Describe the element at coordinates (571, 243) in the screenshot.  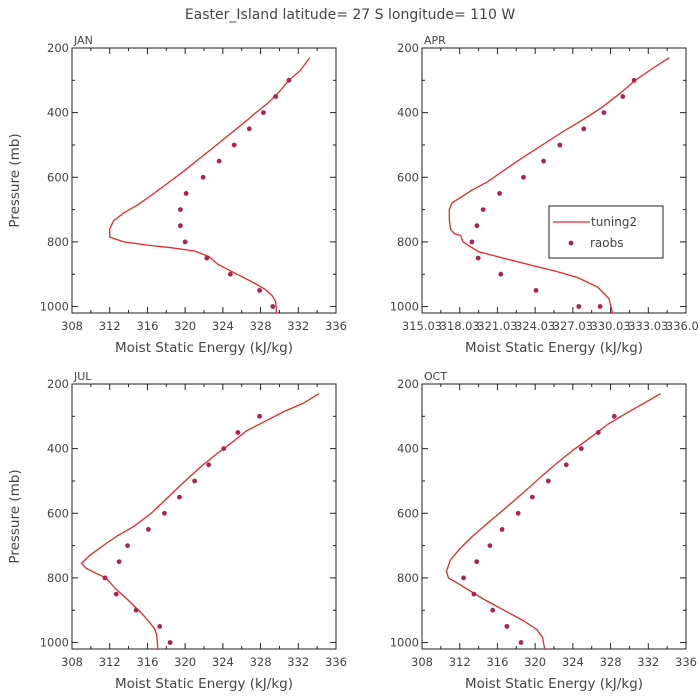
I see `legend-marker-sample` at that location.